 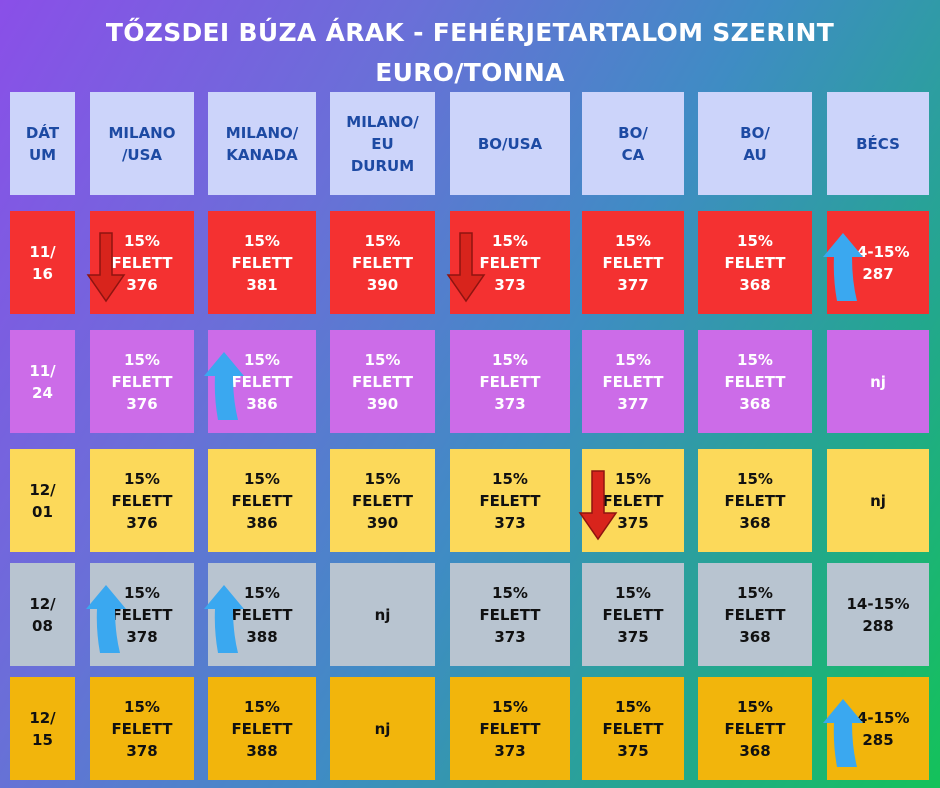 I want to click on price-cell-r2-c2-text: 15% FELETT 386, so click(x=262, y=500).